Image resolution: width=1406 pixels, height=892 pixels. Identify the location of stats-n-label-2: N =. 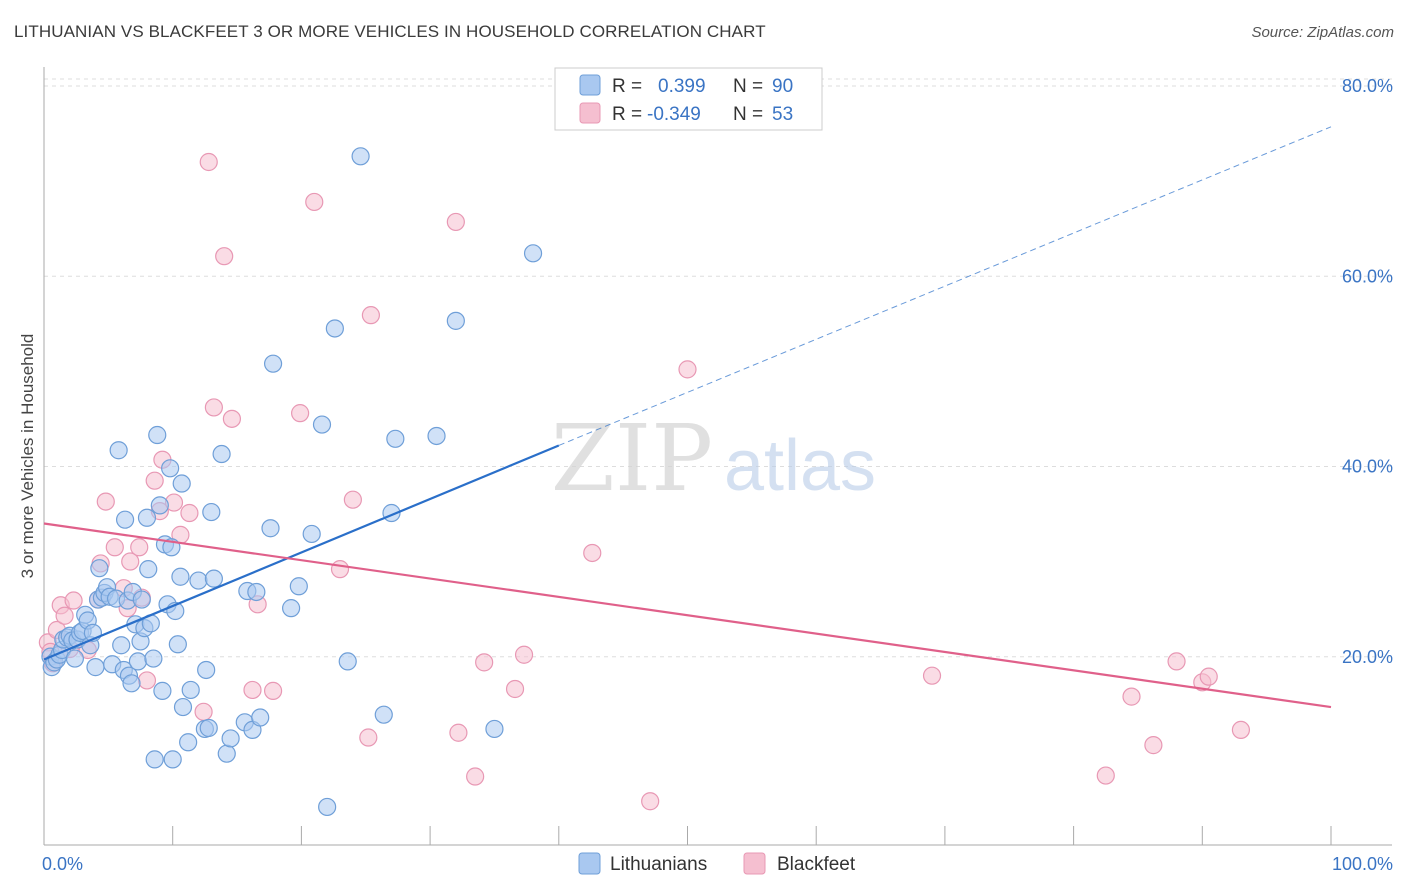
(748, 114).